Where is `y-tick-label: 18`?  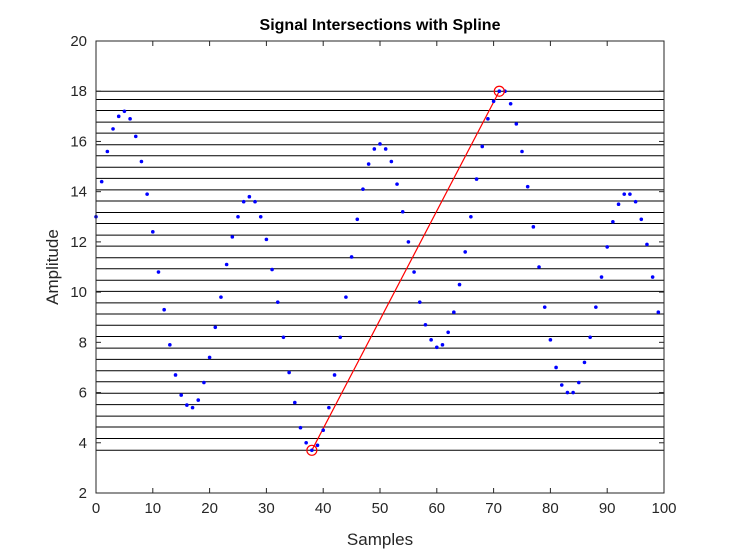 y-tick-label: 18 is located at coordinates (78, 91).